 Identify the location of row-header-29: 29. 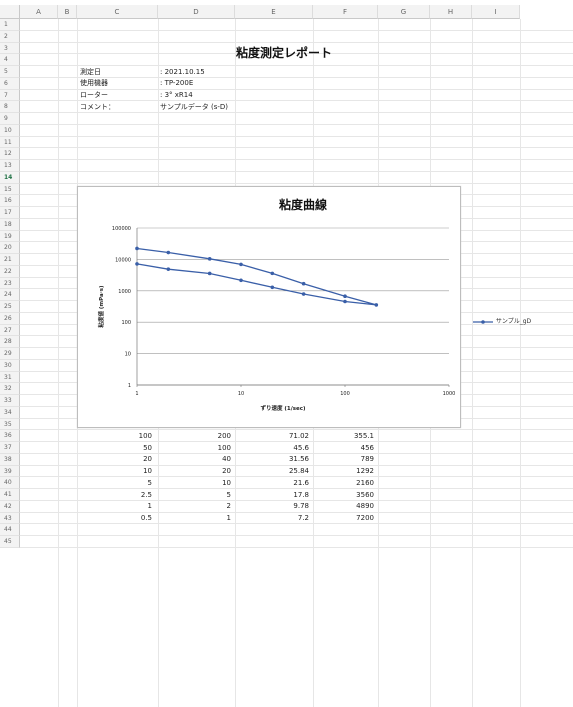
(10, 354).